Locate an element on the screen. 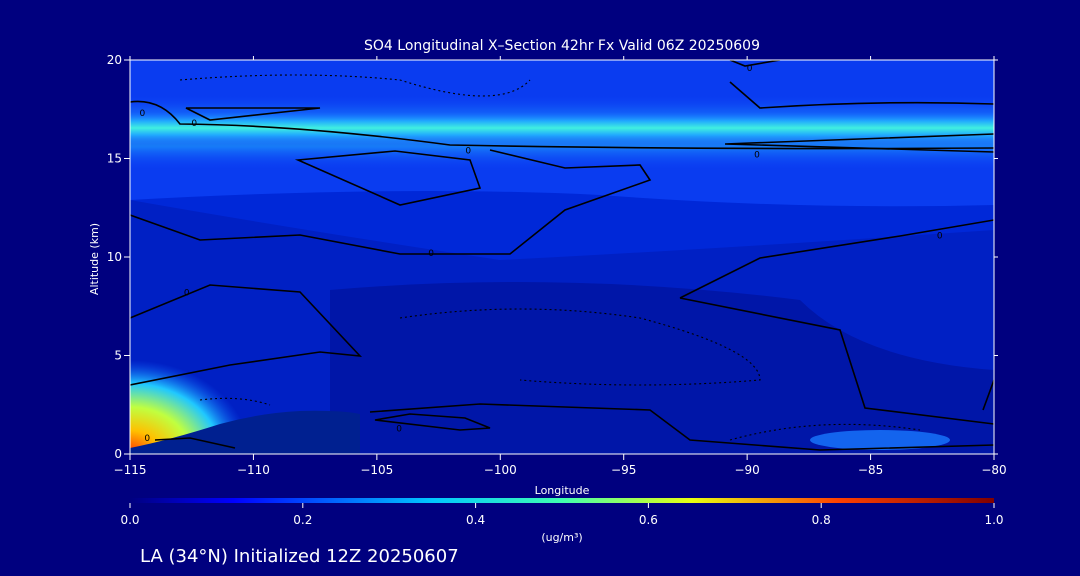  x-tick-label: −105 is located at coordinates (376, 470).